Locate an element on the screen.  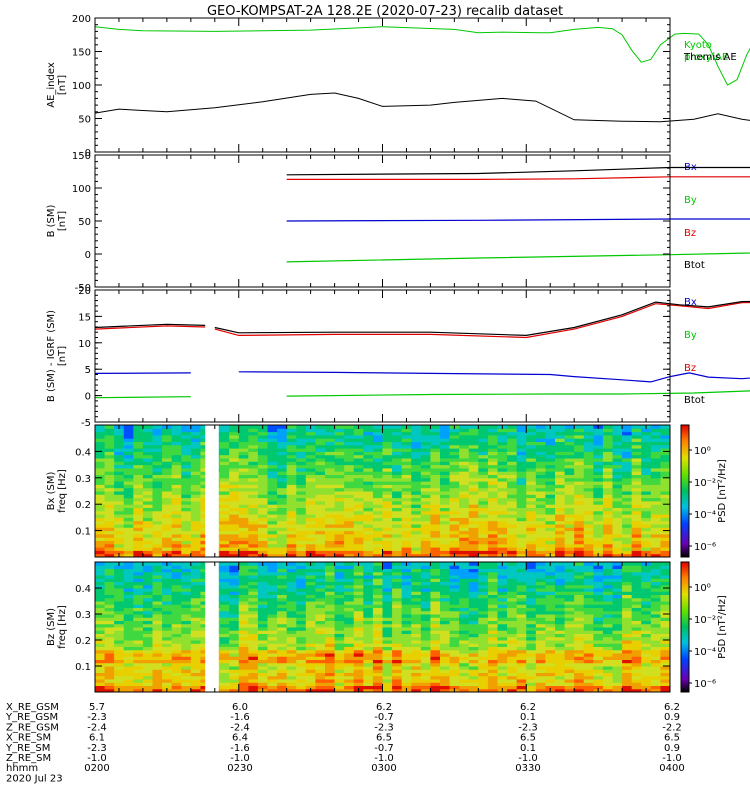
colorbar is located at coordinates (685, 491).